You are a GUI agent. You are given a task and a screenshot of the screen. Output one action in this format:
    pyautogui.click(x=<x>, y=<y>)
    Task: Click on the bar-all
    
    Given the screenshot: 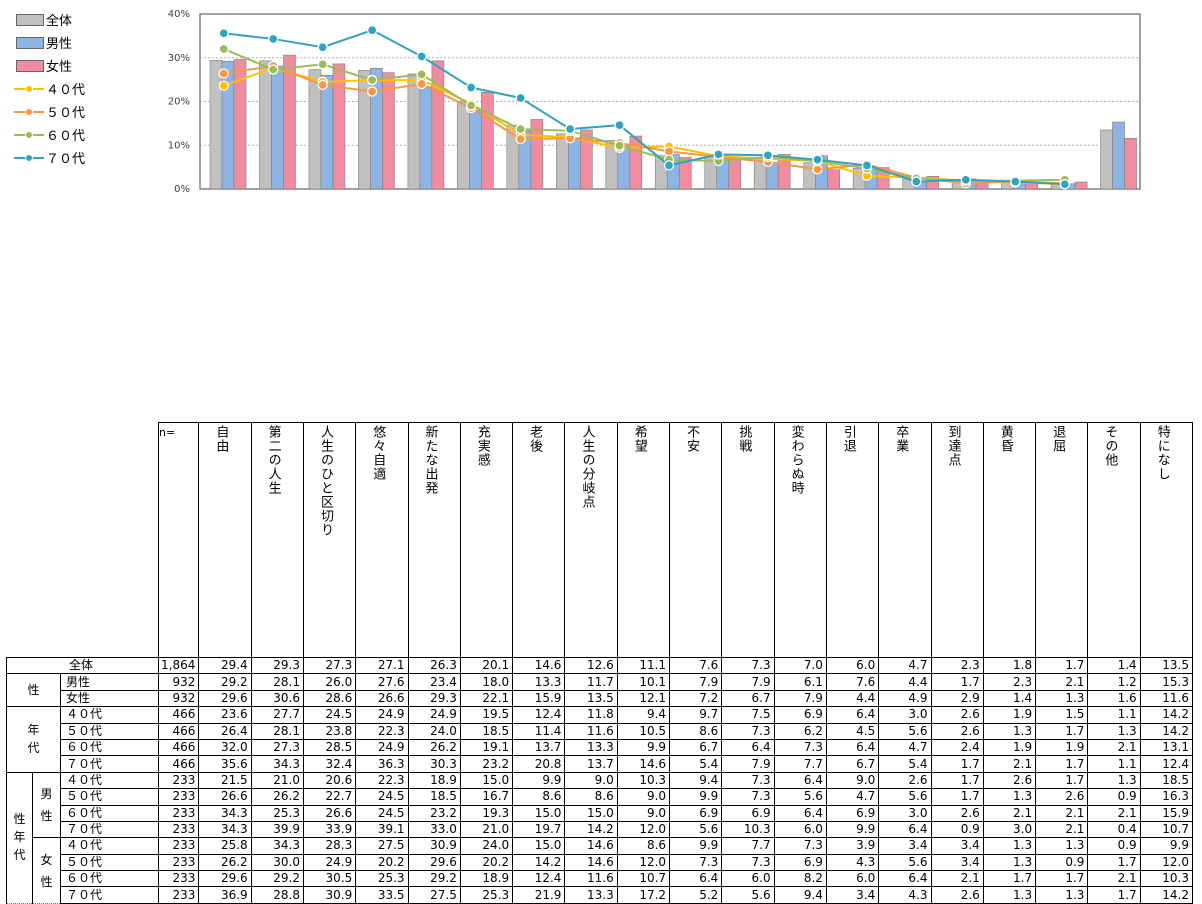 What is the action you would take?
    pyautogui.click(x=216, y=125)
    